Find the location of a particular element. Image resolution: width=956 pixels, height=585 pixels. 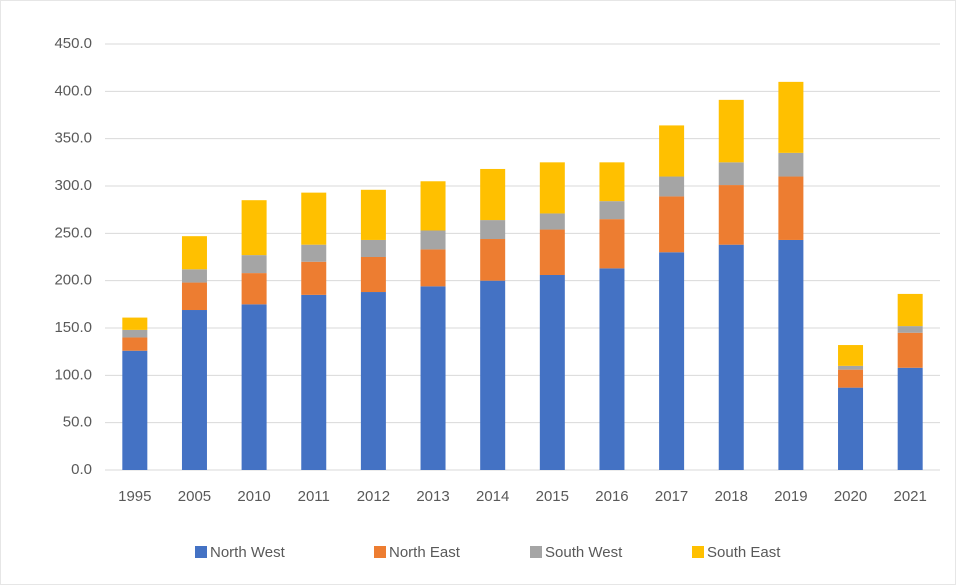

x-tick-label: 2012 is located at coordinates (373, 496).